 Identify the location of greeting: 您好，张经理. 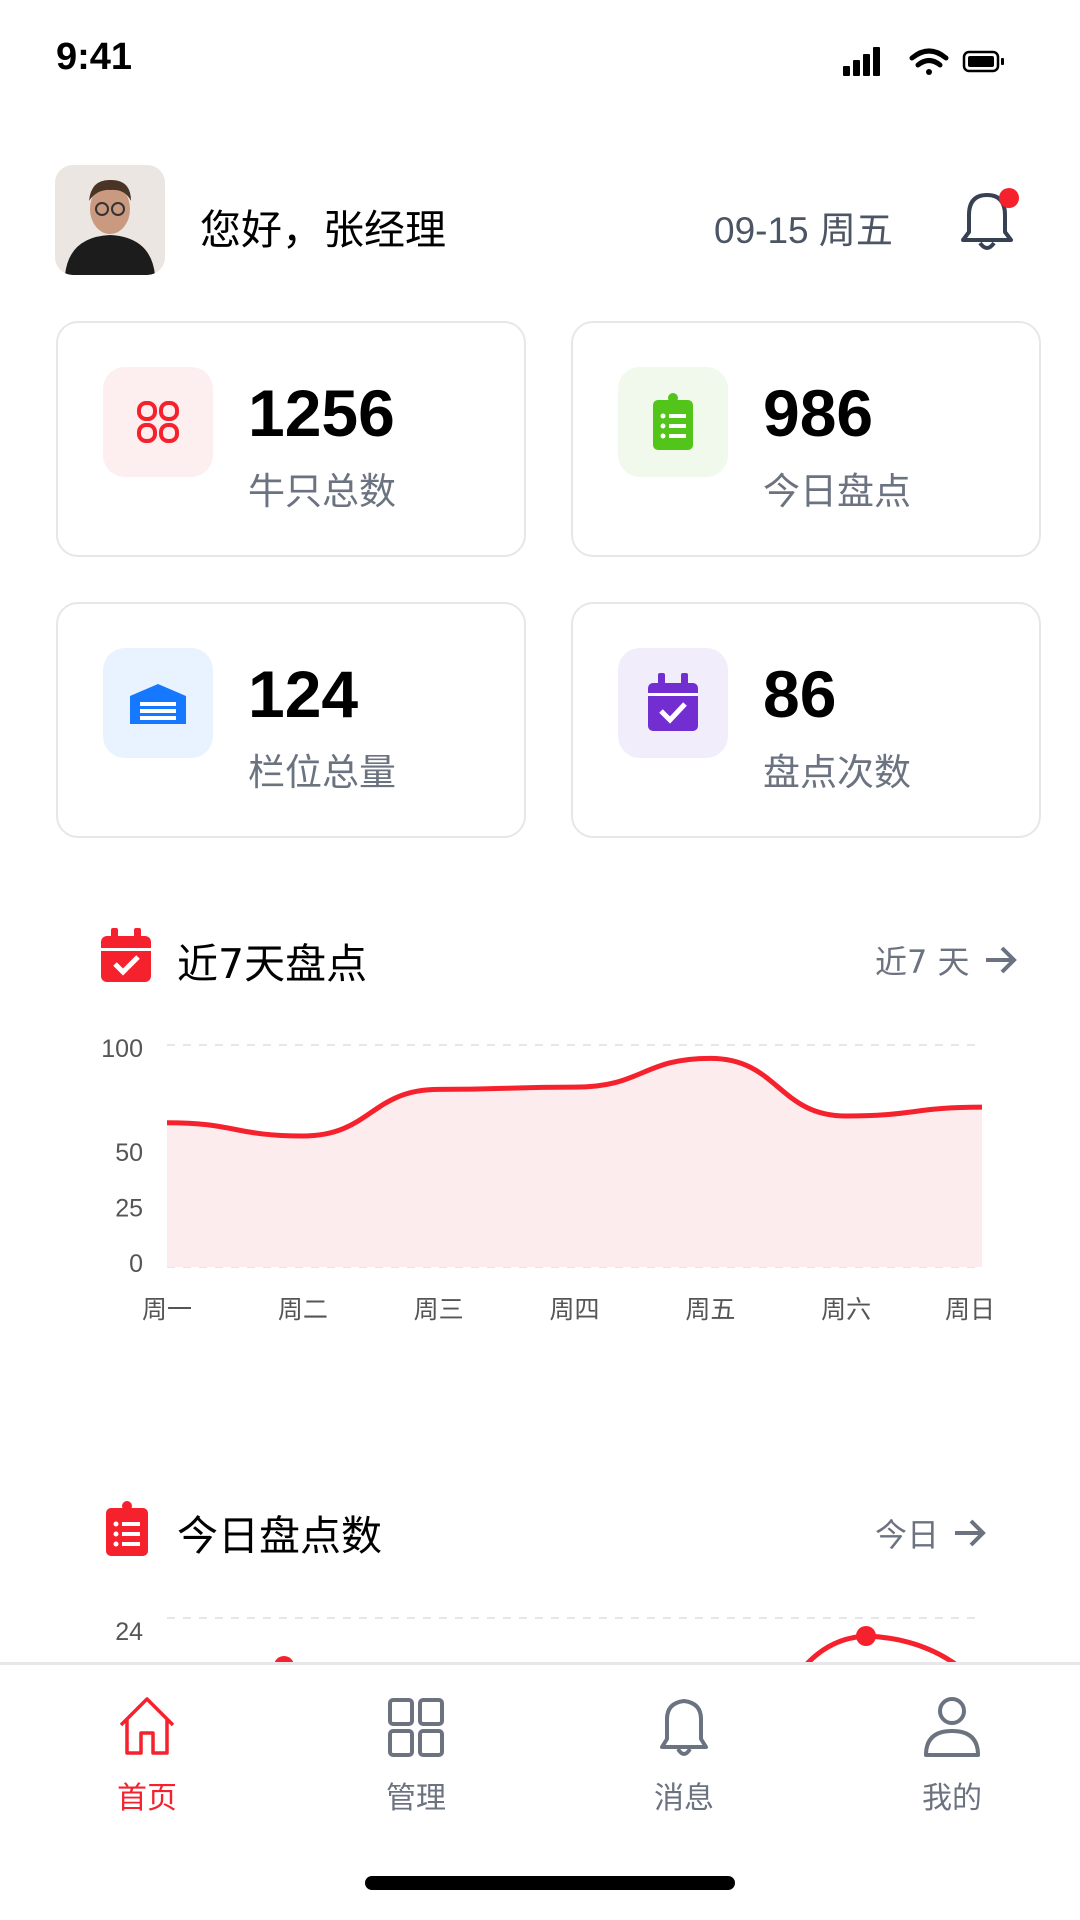
(323, 230).